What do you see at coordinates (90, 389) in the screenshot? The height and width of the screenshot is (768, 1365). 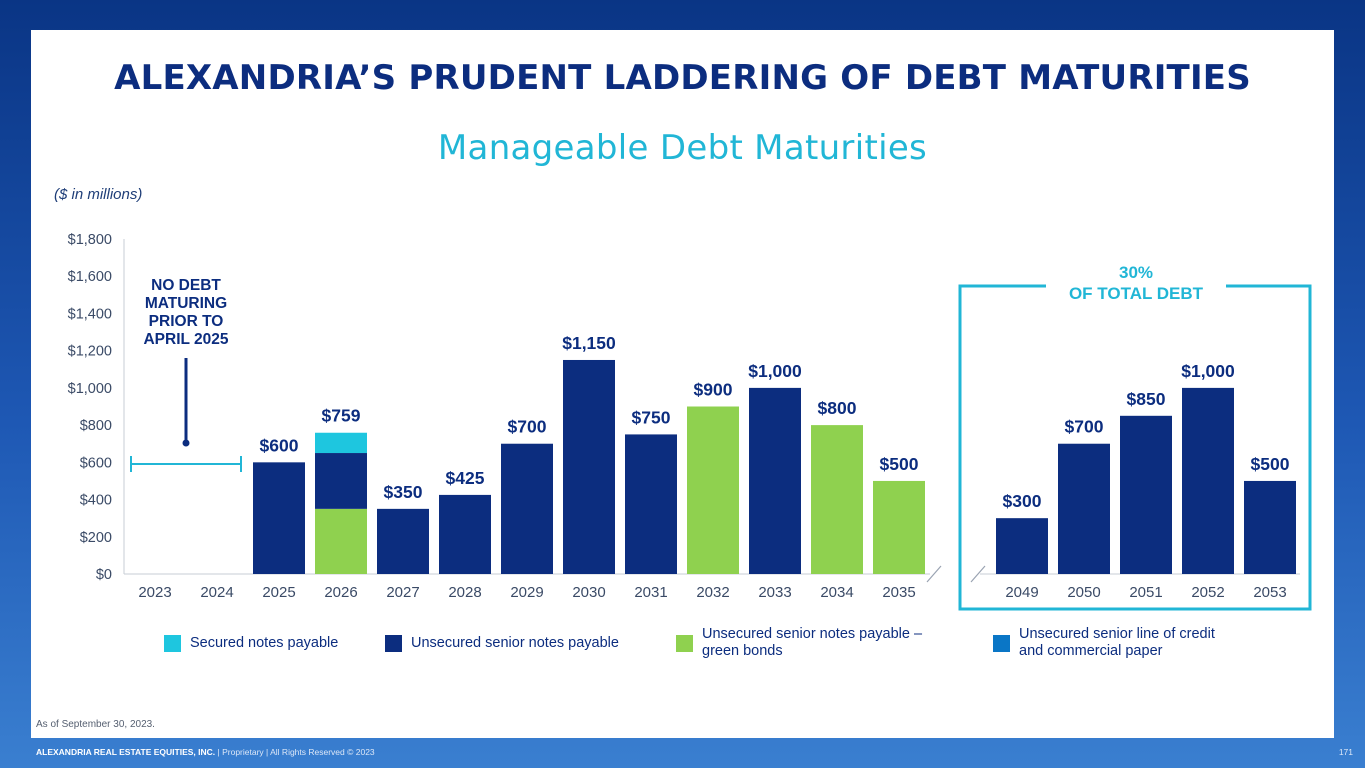 I see `y-tick-label: $1,000` at bounding box center [90, 389].